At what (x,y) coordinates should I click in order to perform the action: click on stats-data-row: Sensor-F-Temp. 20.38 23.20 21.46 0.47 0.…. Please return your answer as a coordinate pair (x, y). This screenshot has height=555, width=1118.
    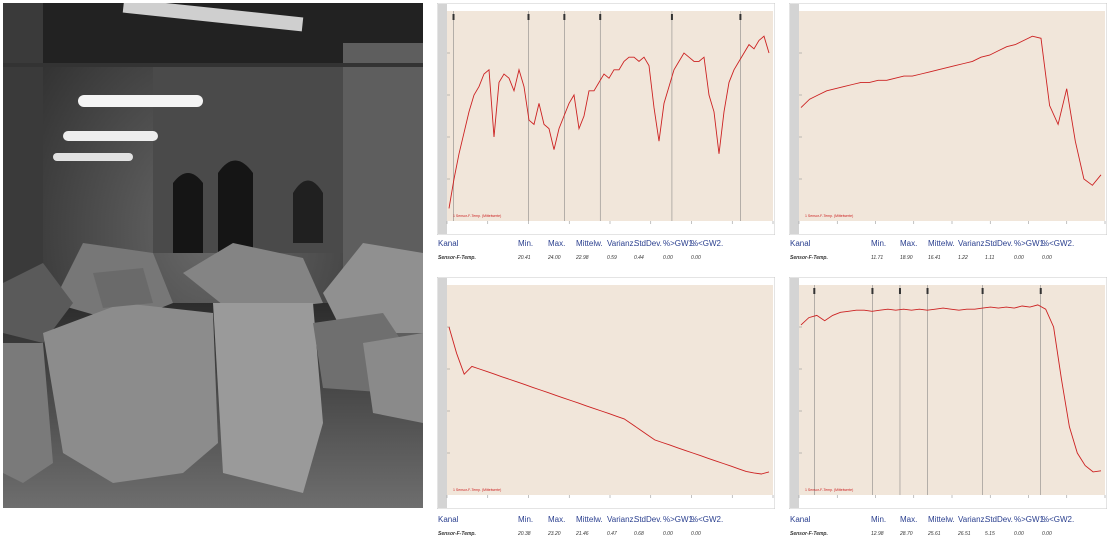
    Looking at the image, I should click on (606, 538).